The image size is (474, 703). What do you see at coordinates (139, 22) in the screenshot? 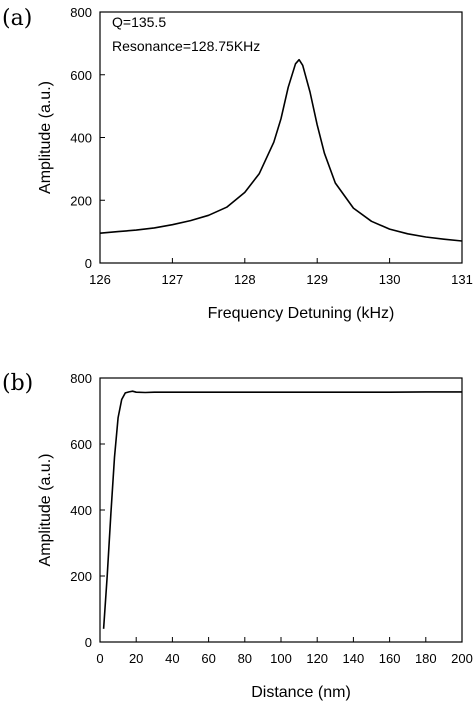
I see `annotation: Q=135.5` at bounding box center [139, 22].